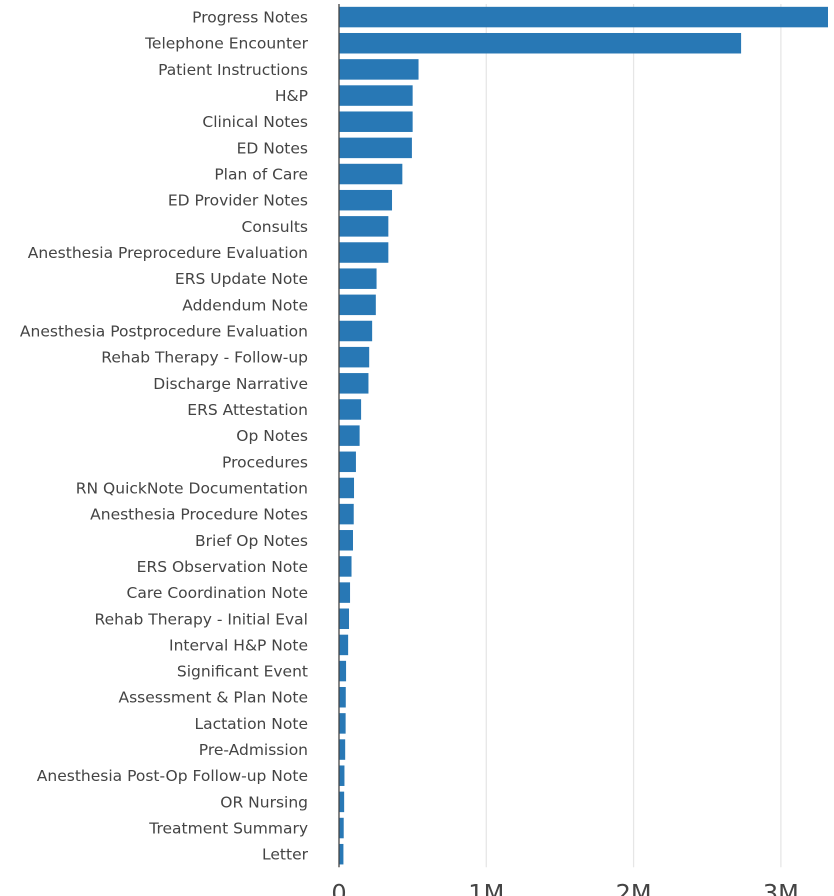 Image resolution: width=834 pixels, height=896 pixels. Describe the element at coordinates (228, 829) in the screenshot. I see `category-label: Treatment Summary` at that location.